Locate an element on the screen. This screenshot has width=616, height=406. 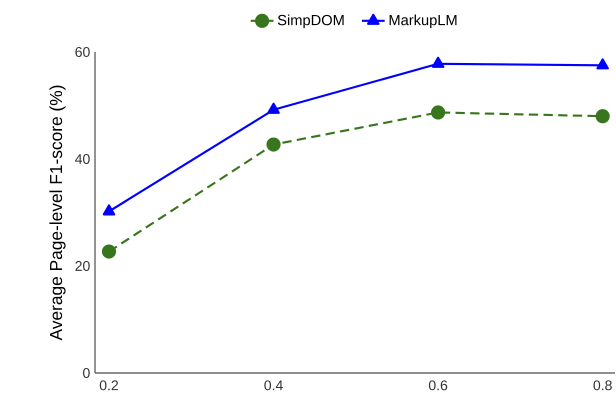
y-axis-title: Average Page-level F1-score (%) is located at coordinates (57, 213).